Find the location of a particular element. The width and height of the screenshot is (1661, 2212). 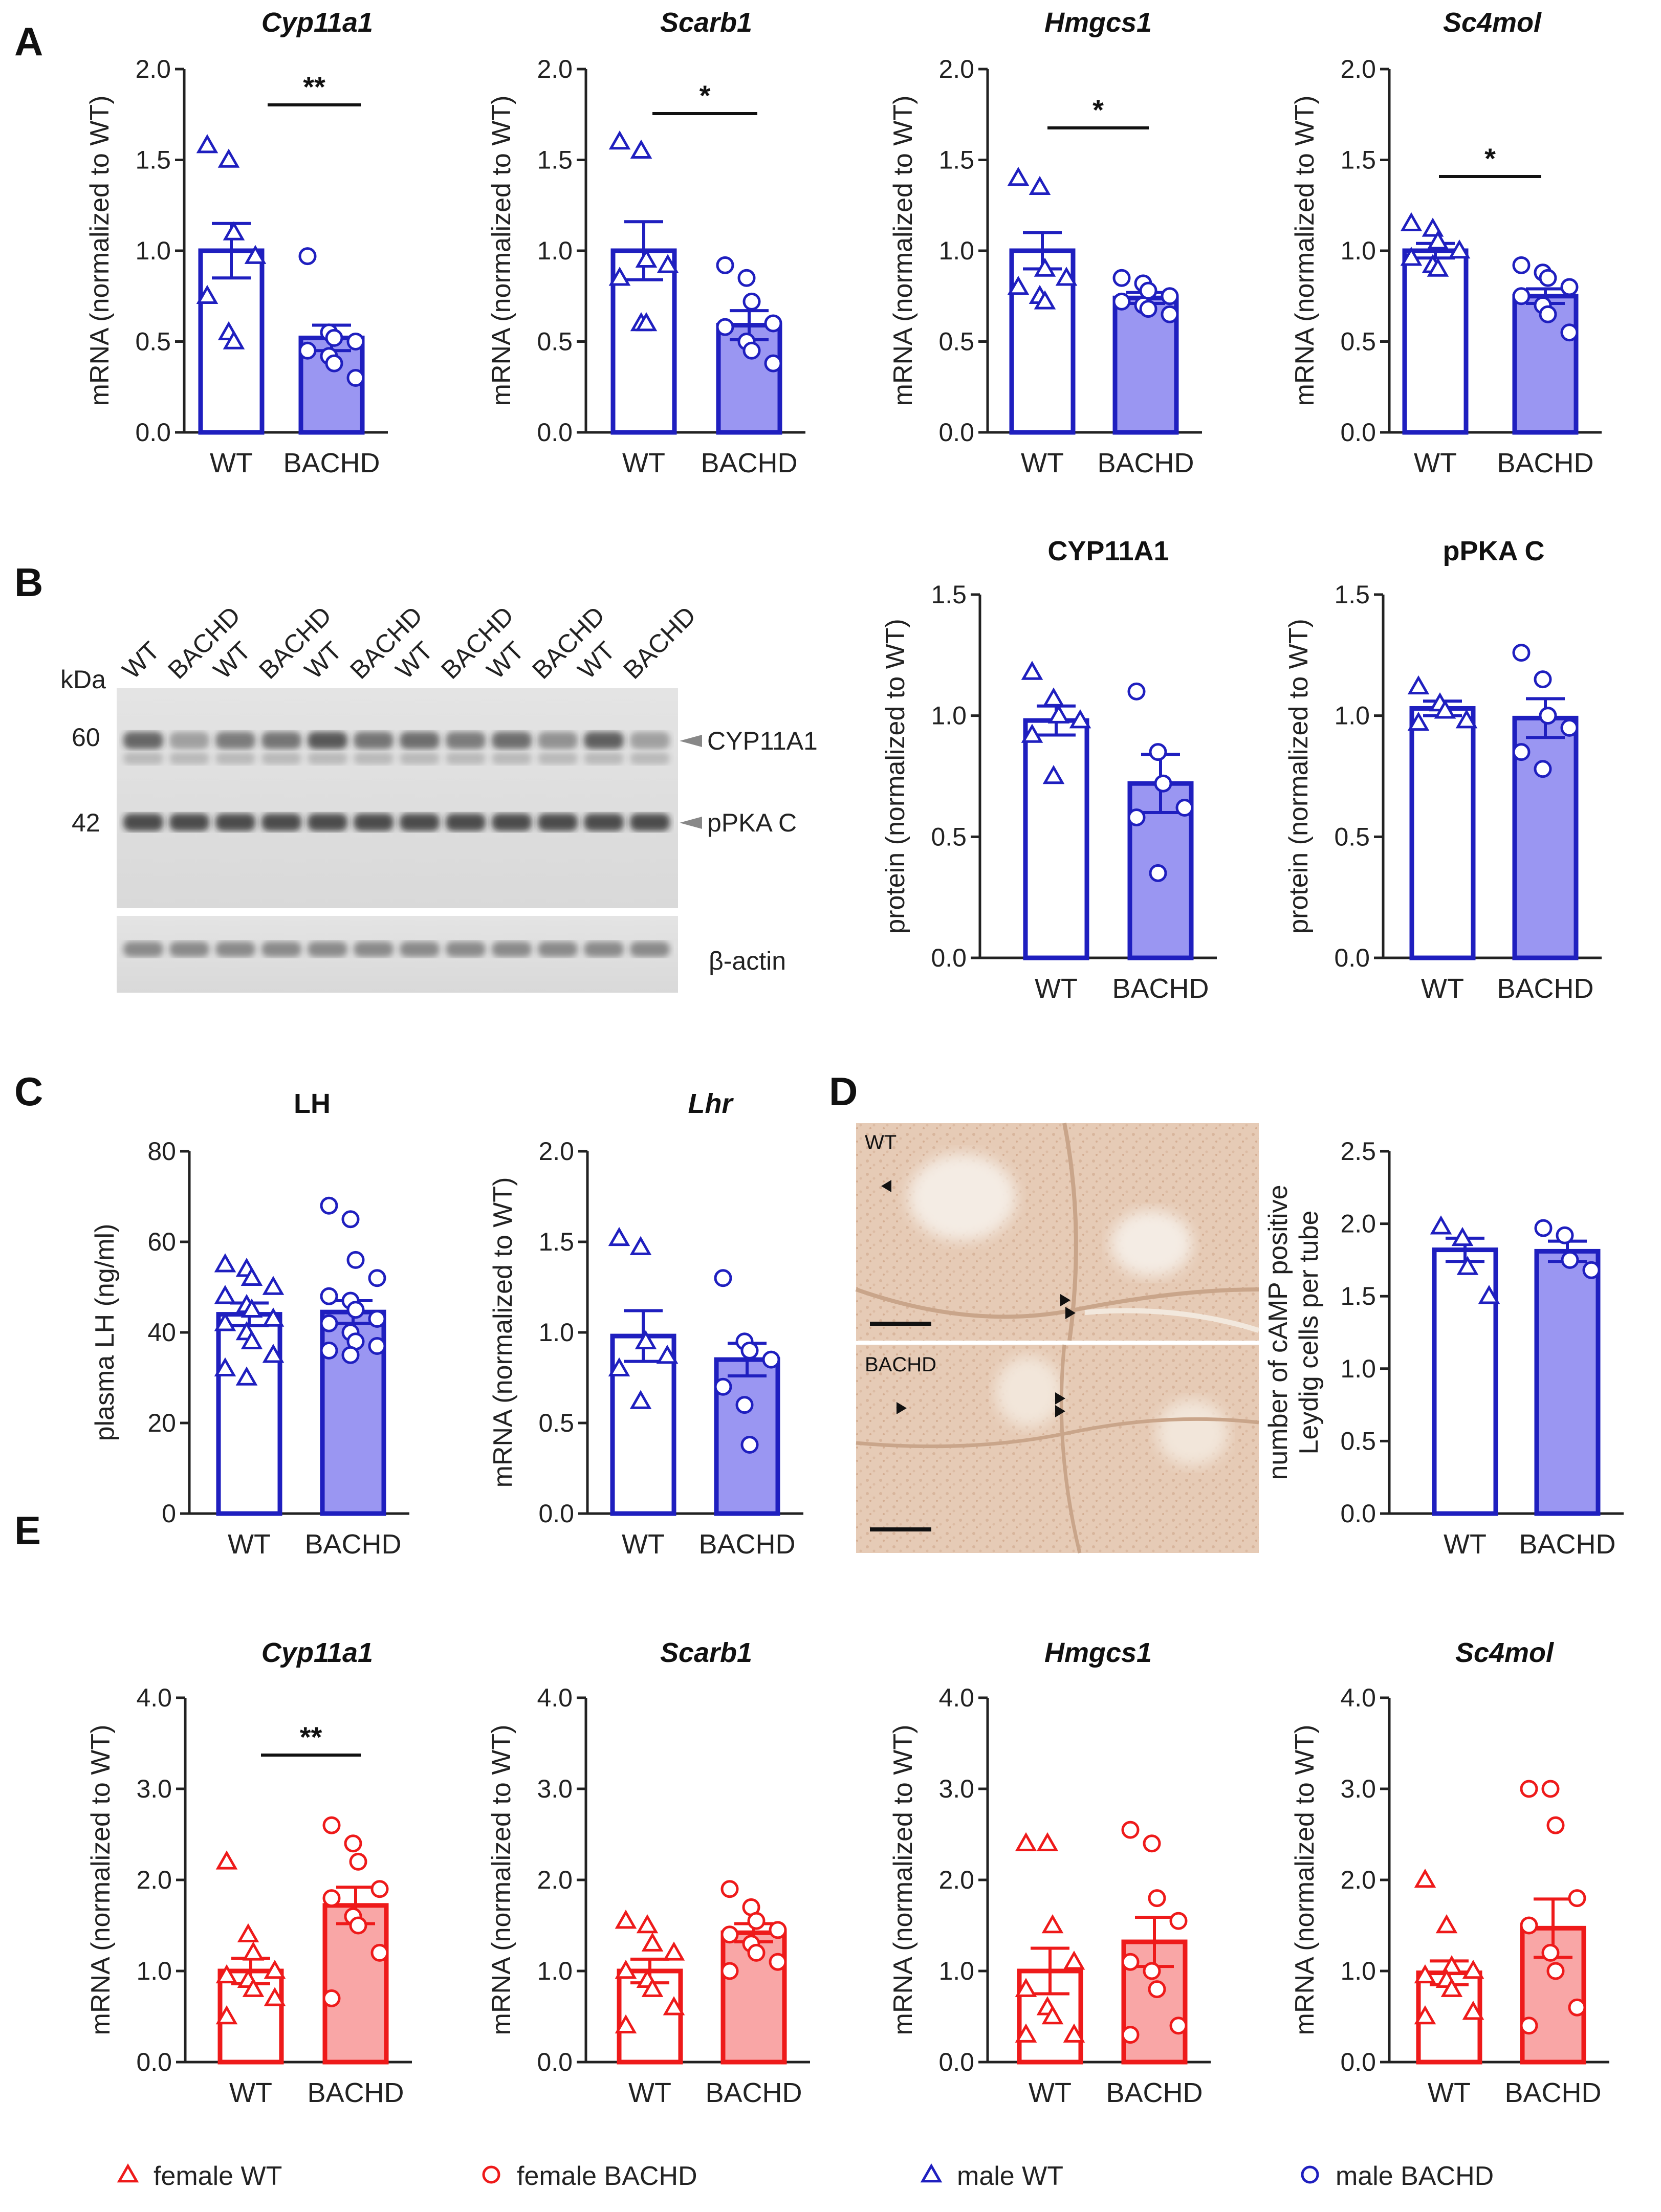

cyp11a1-arrowhead is located at coordinates (691, 741).